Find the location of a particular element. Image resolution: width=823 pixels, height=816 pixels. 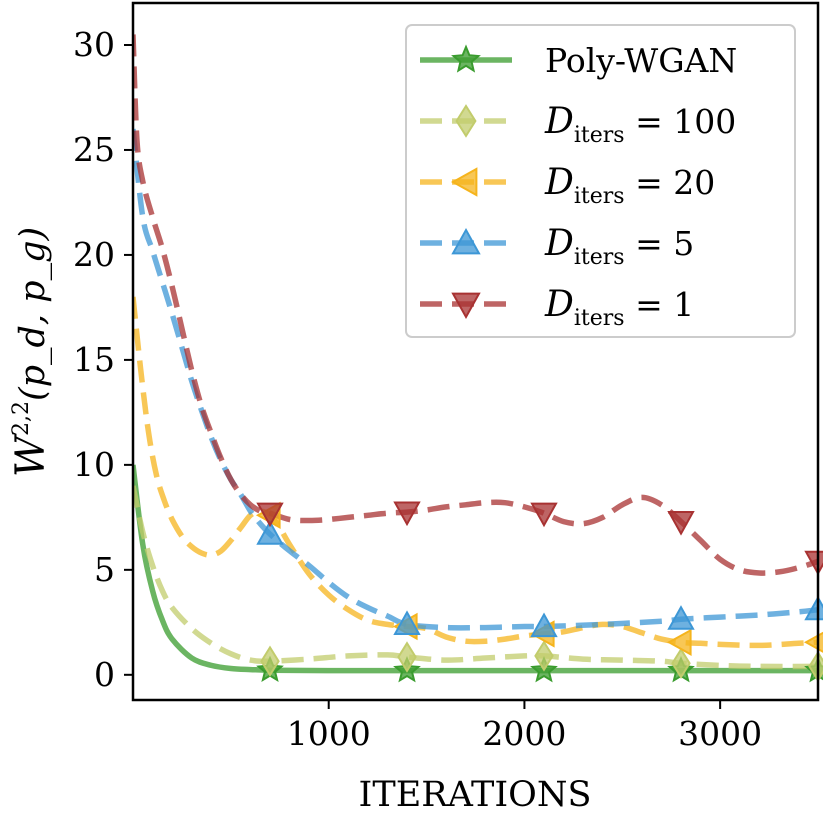

y-axis: 0 5 10 15 20 25 30 is located at coordinates (103, 359).